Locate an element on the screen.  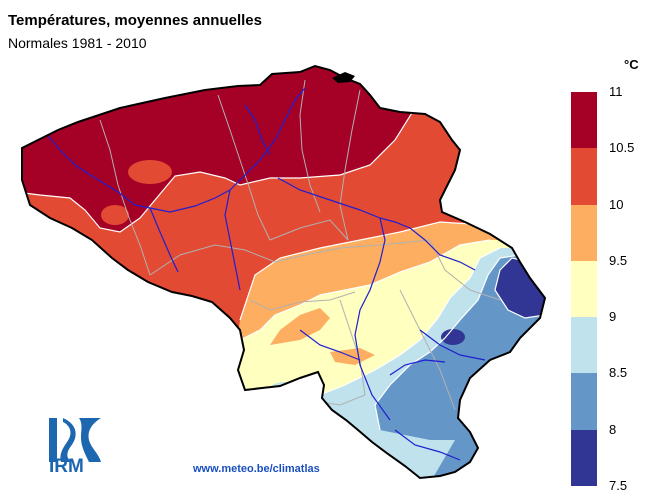
footer-url: www.meteo.be/climatlas is located at coordinates (256, 469).